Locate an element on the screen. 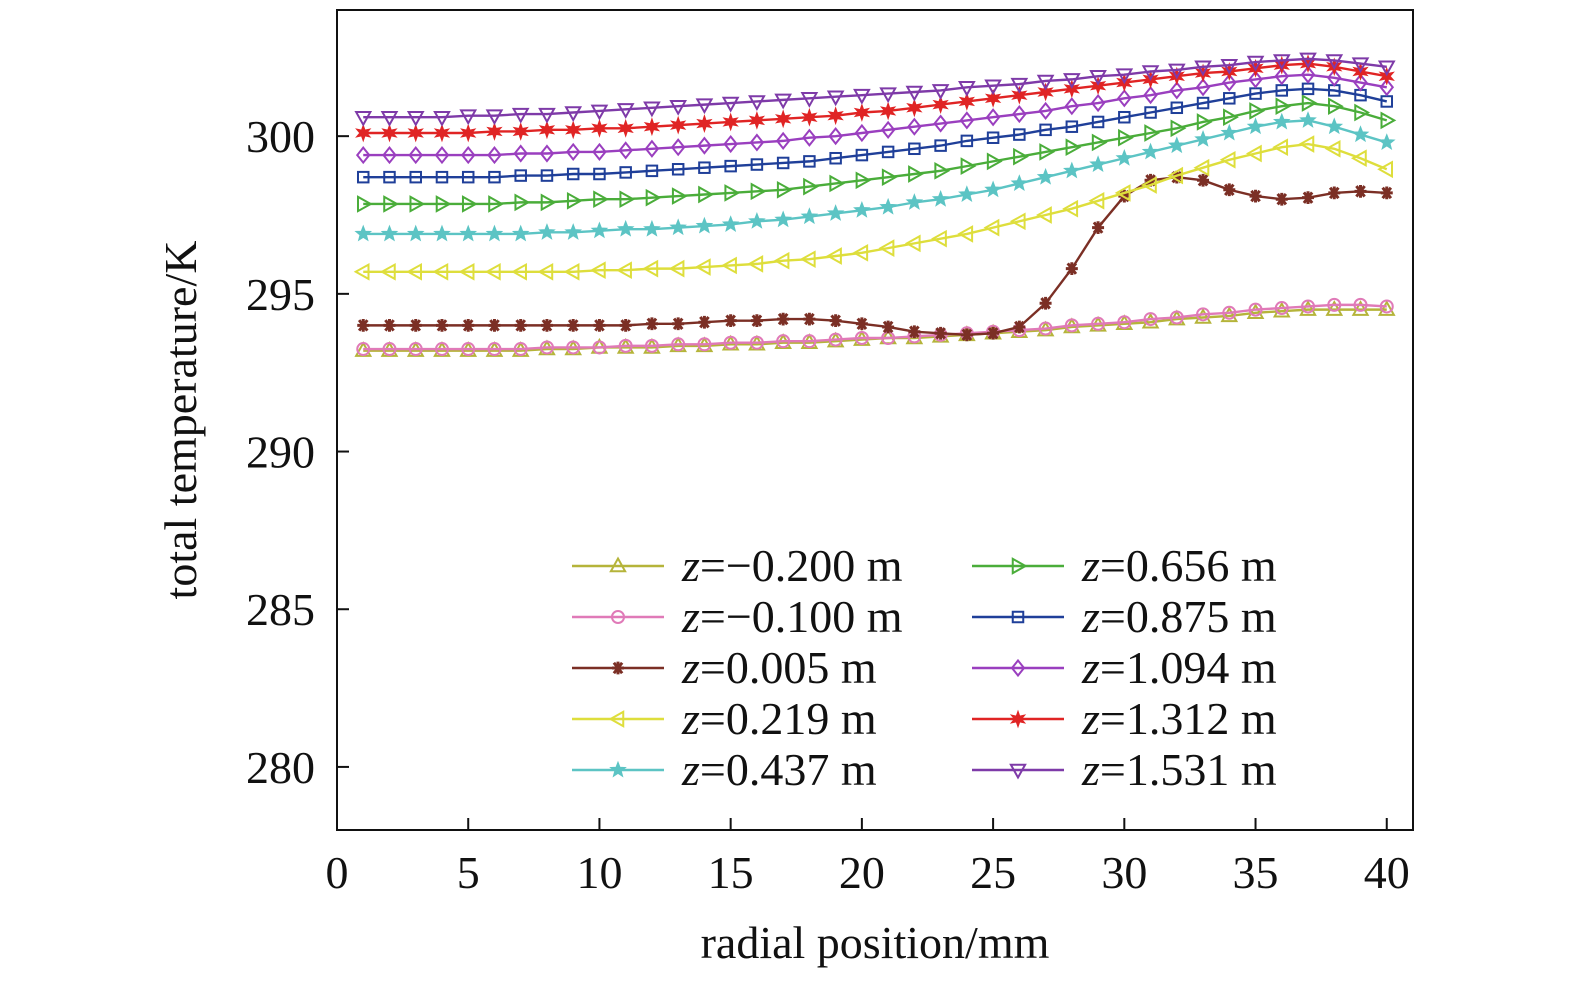 The height and width of the screenshot is (984, 1575). x-axis: 0 5 10 15 20 25 30 35 40 is located at coordinates (868, 858).